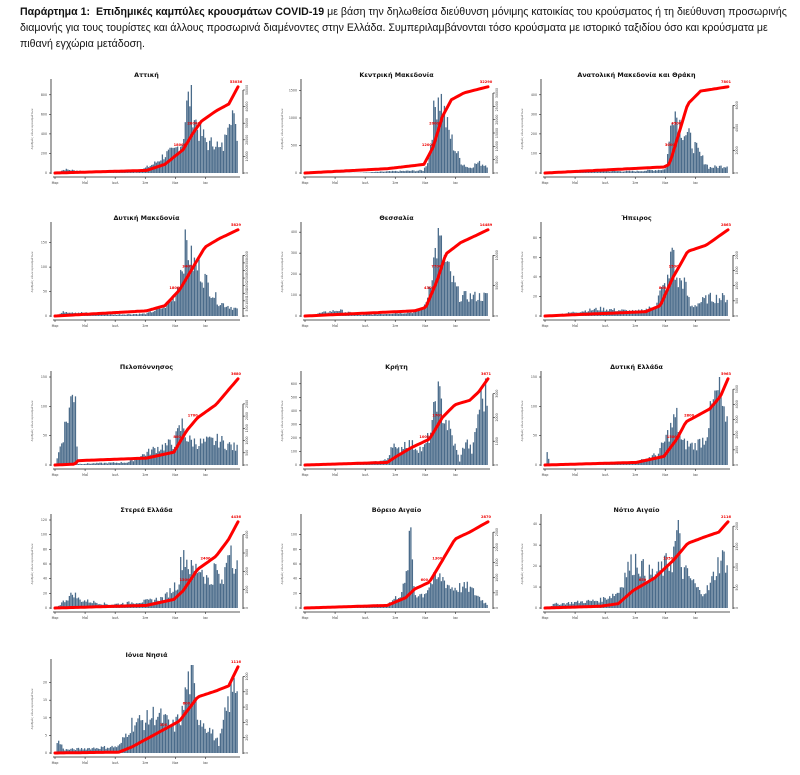  I want to click on cumulative-line, so click(636, 130).